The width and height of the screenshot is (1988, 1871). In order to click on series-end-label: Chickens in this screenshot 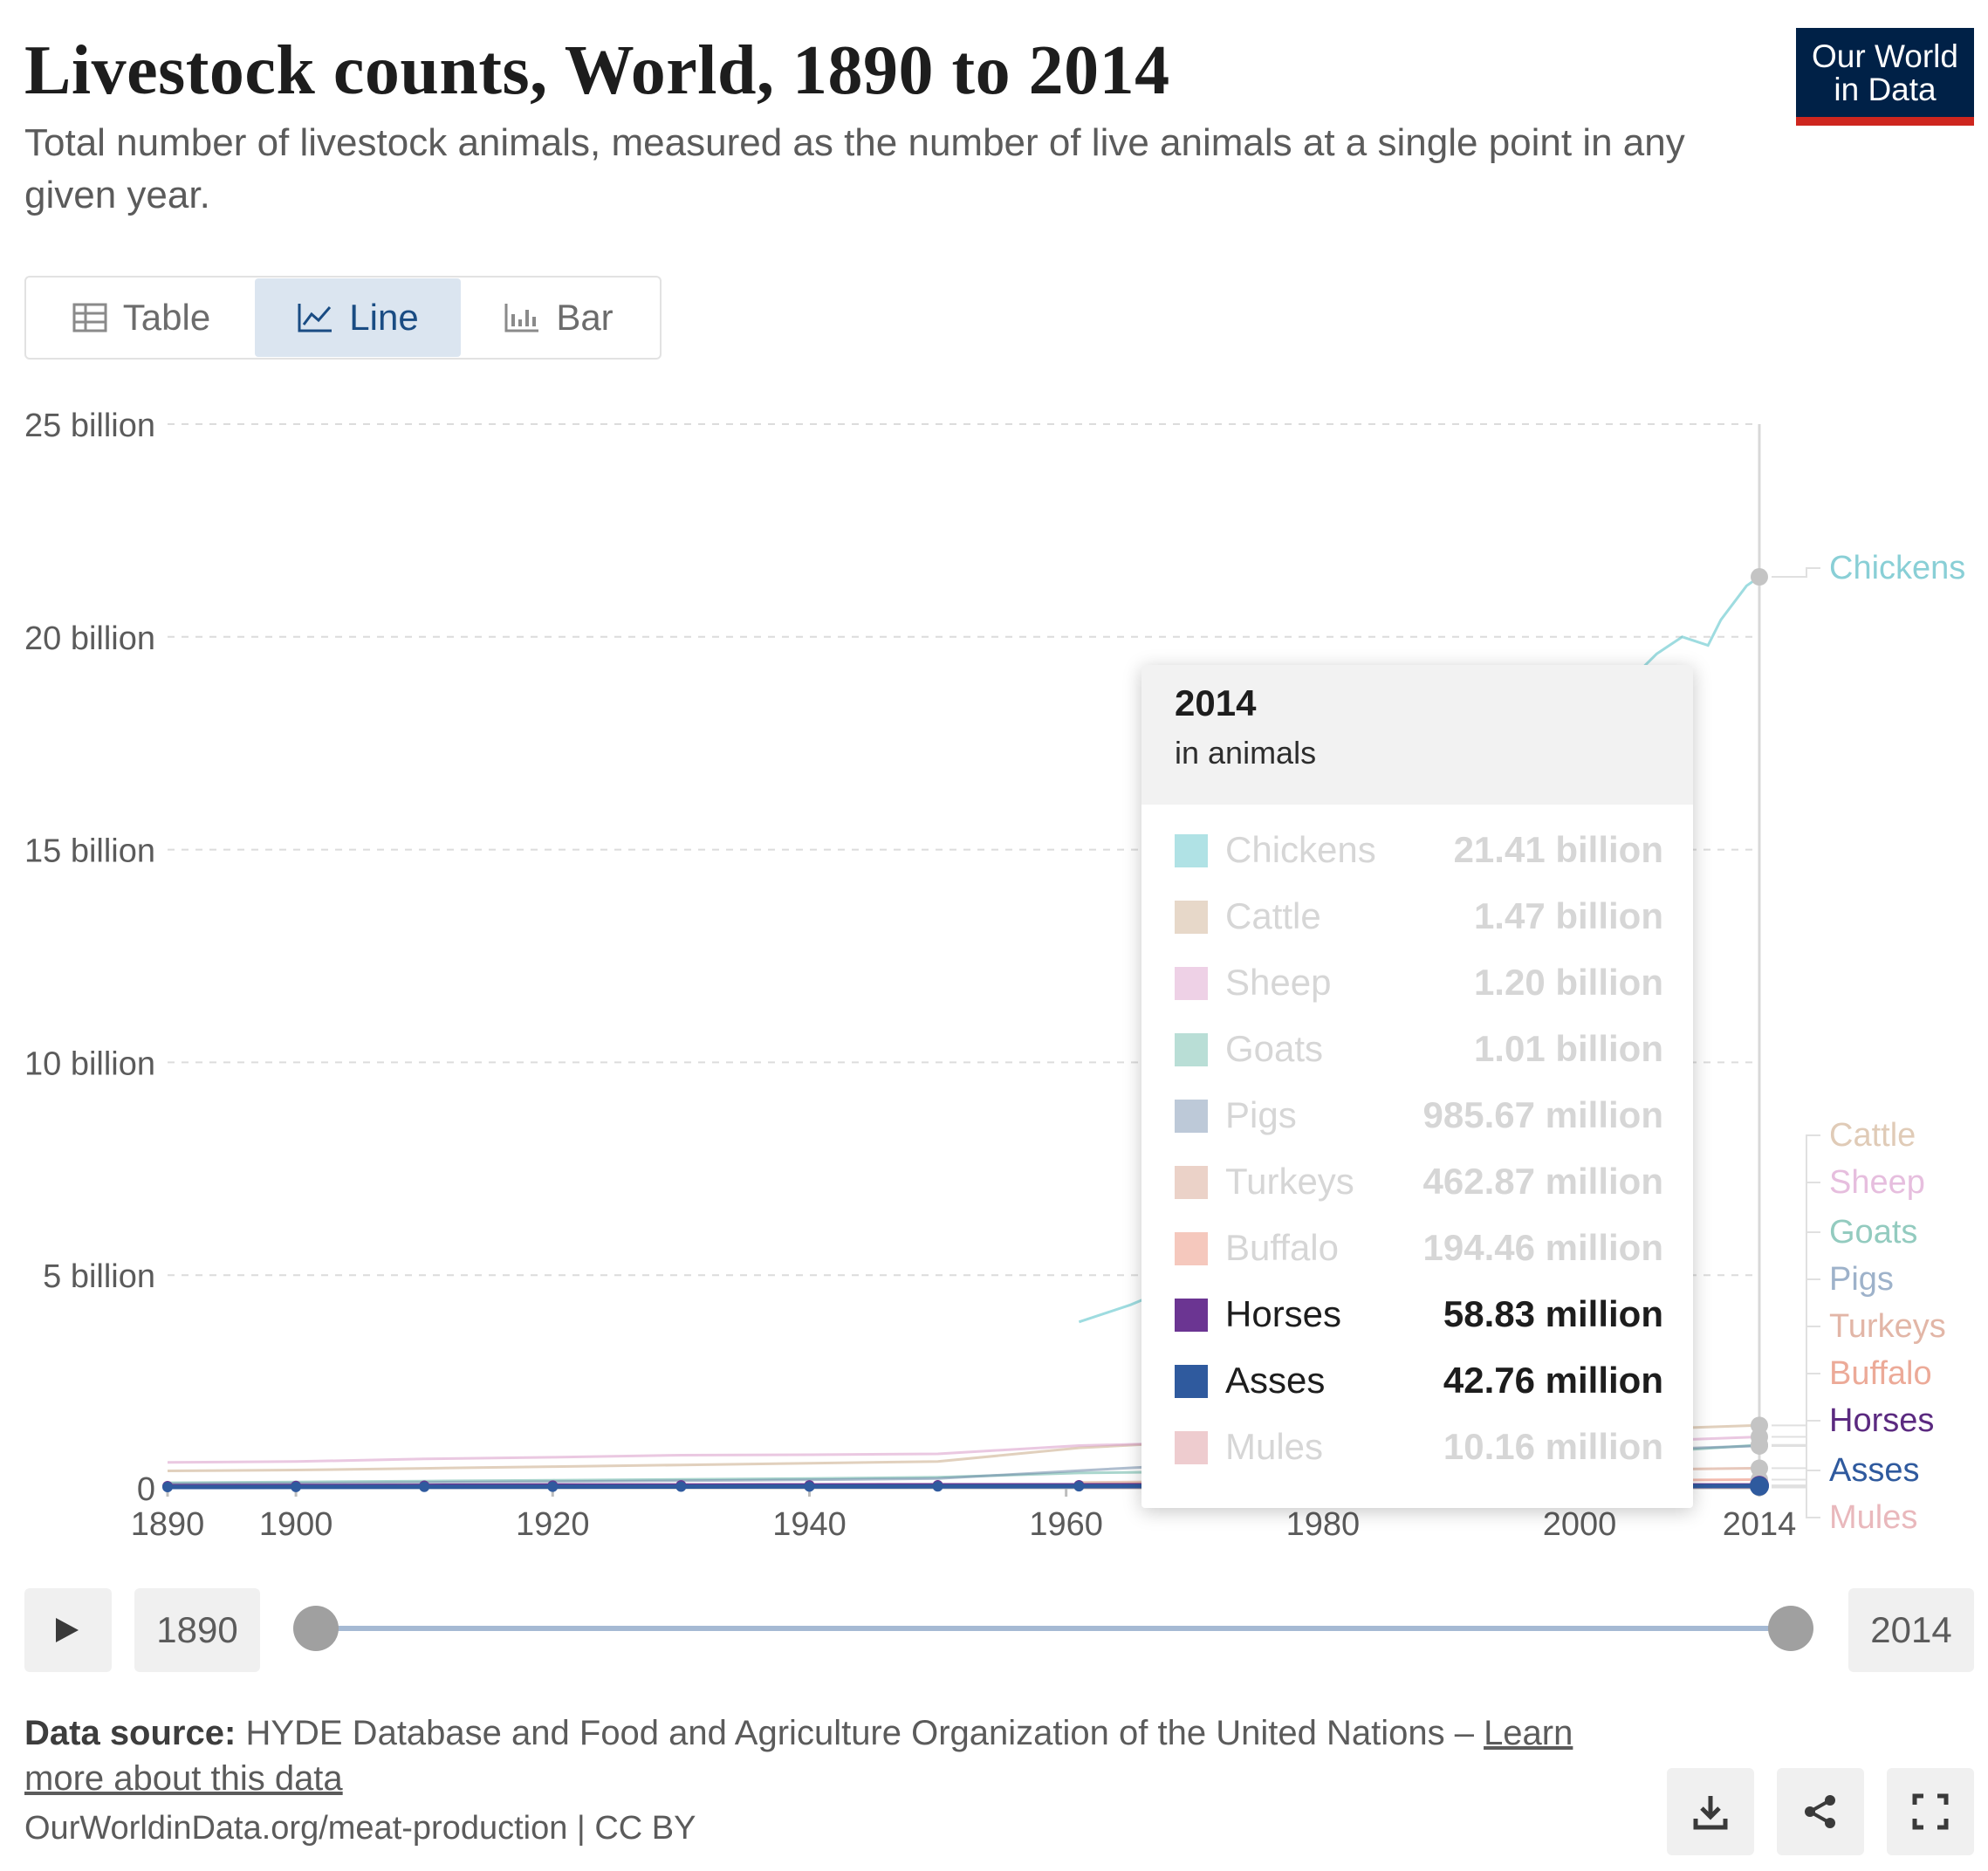, I will do `click(1897, 568)`.